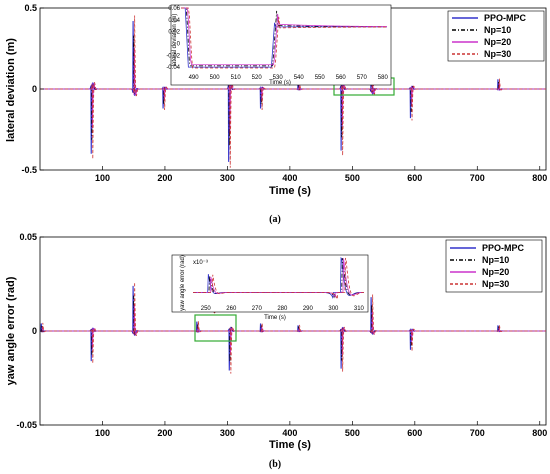  What do you see at coordinates (11, 330) in the screenshot?
I see `ylabel-b: yaw angle error (rad)` at bounding box center [11, 330].